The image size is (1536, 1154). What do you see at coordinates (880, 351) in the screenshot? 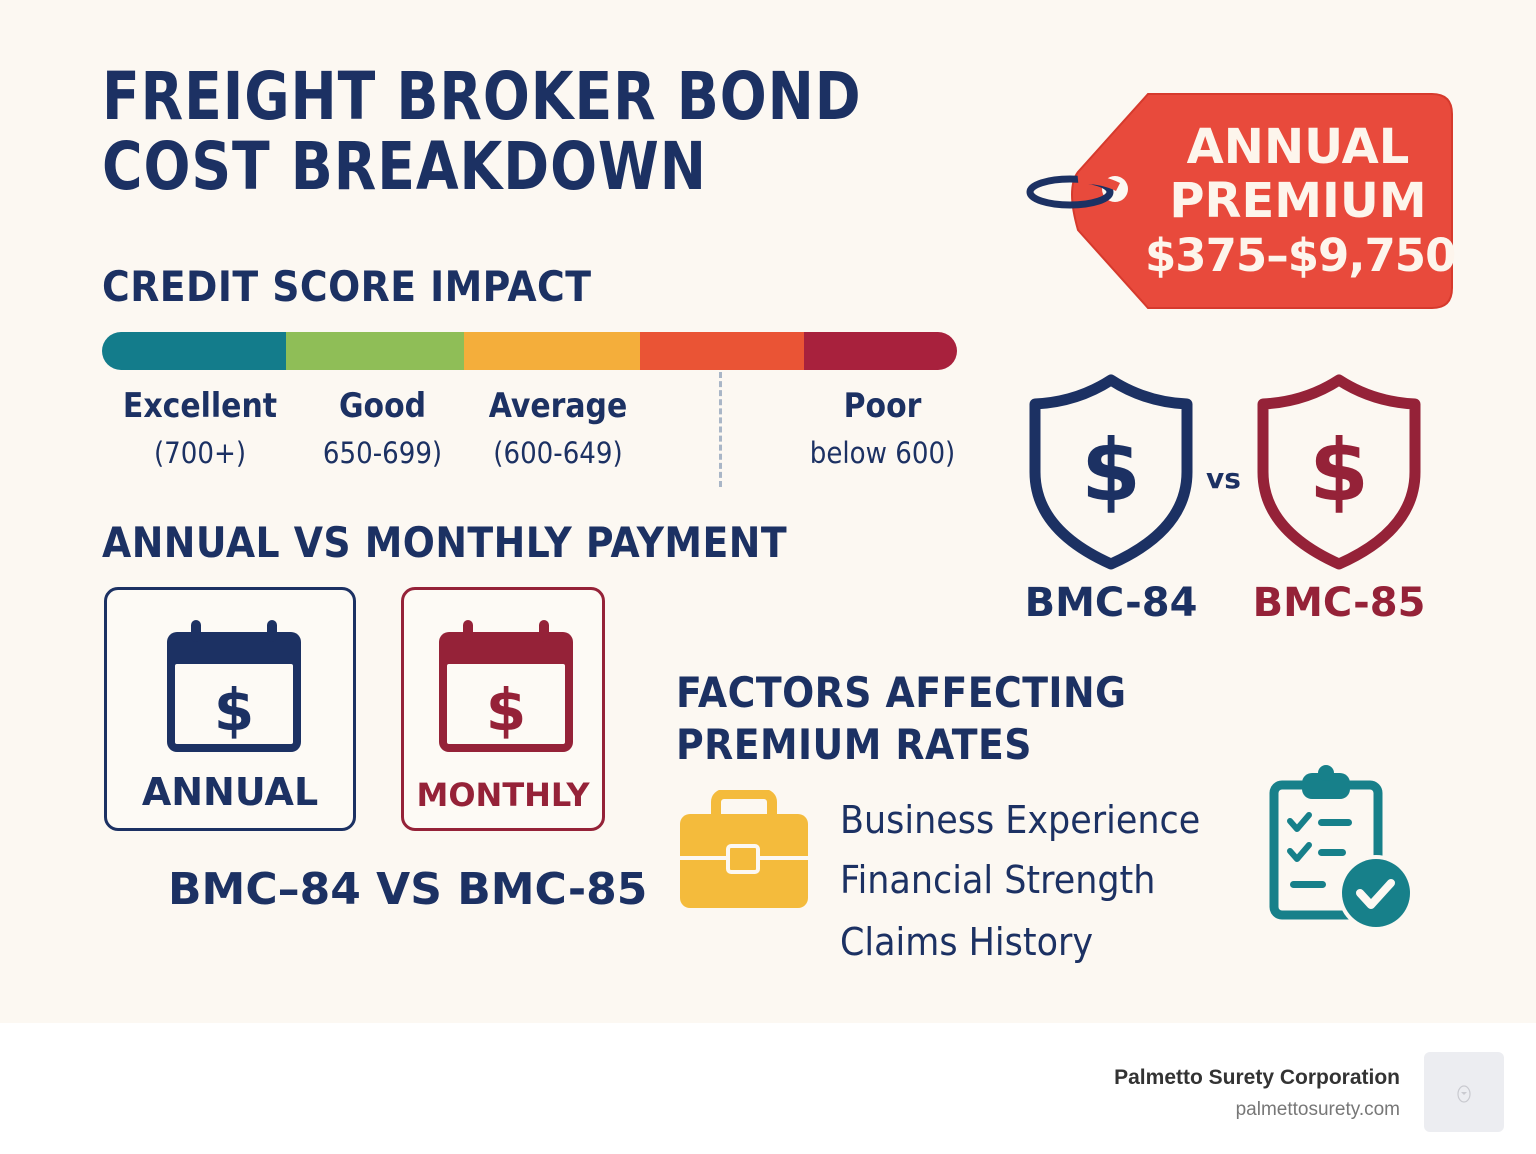
I see `bar-segment-poor` at bounding box center [880, 351].